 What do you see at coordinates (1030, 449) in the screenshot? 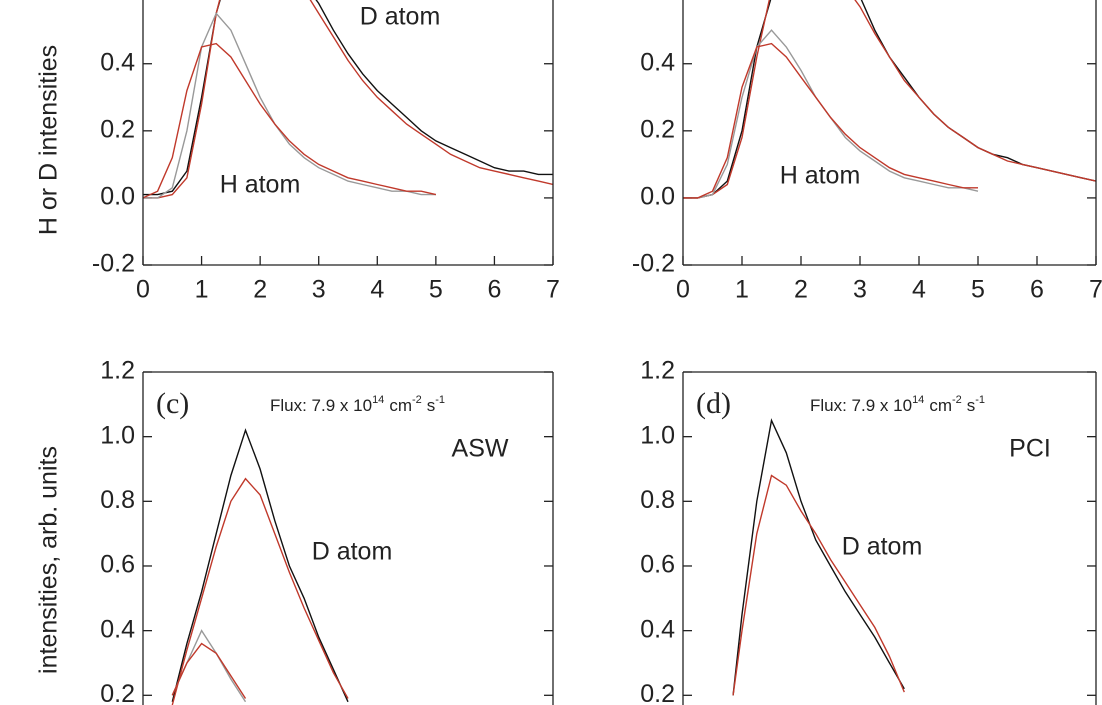
I see `annotation: PCI` at bounding box center [1030, 449].